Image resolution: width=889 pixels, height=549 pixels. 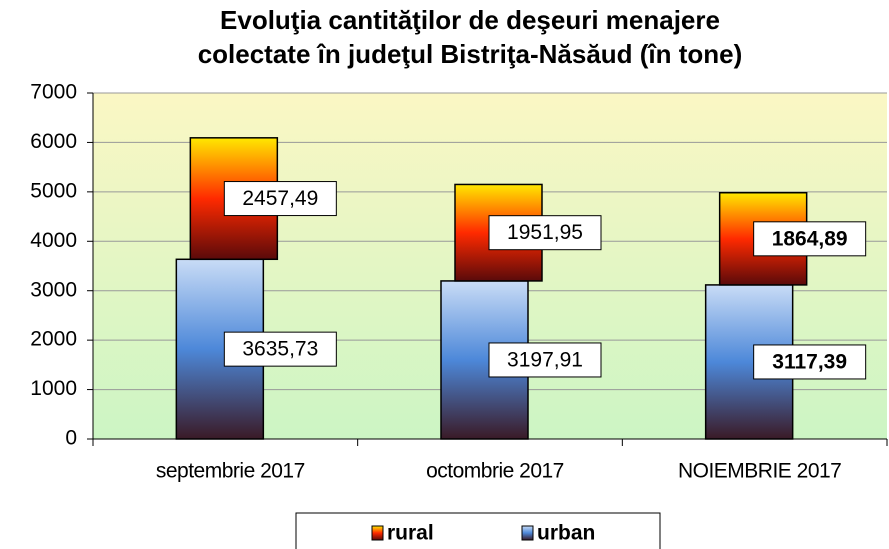 I want to click on legend-label: urban, so click(x=566, y=533).